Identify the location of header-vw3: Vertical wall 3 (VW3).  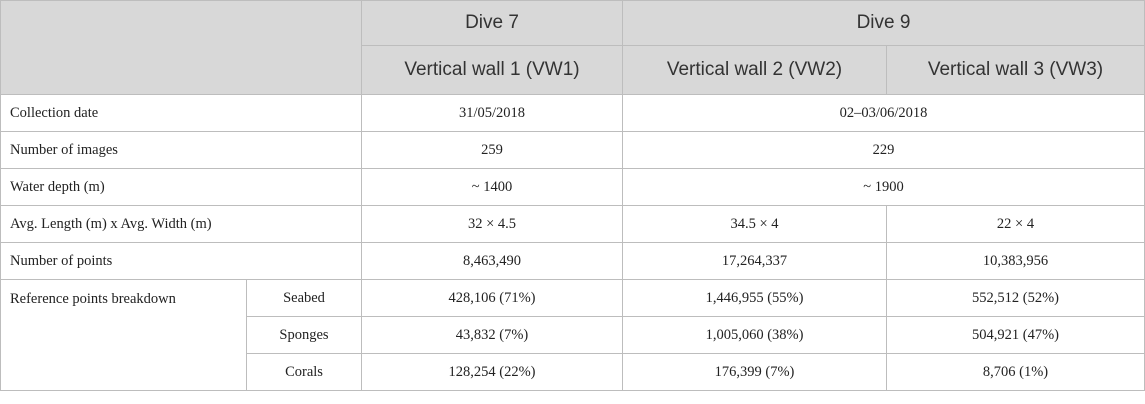
(1015, 70).